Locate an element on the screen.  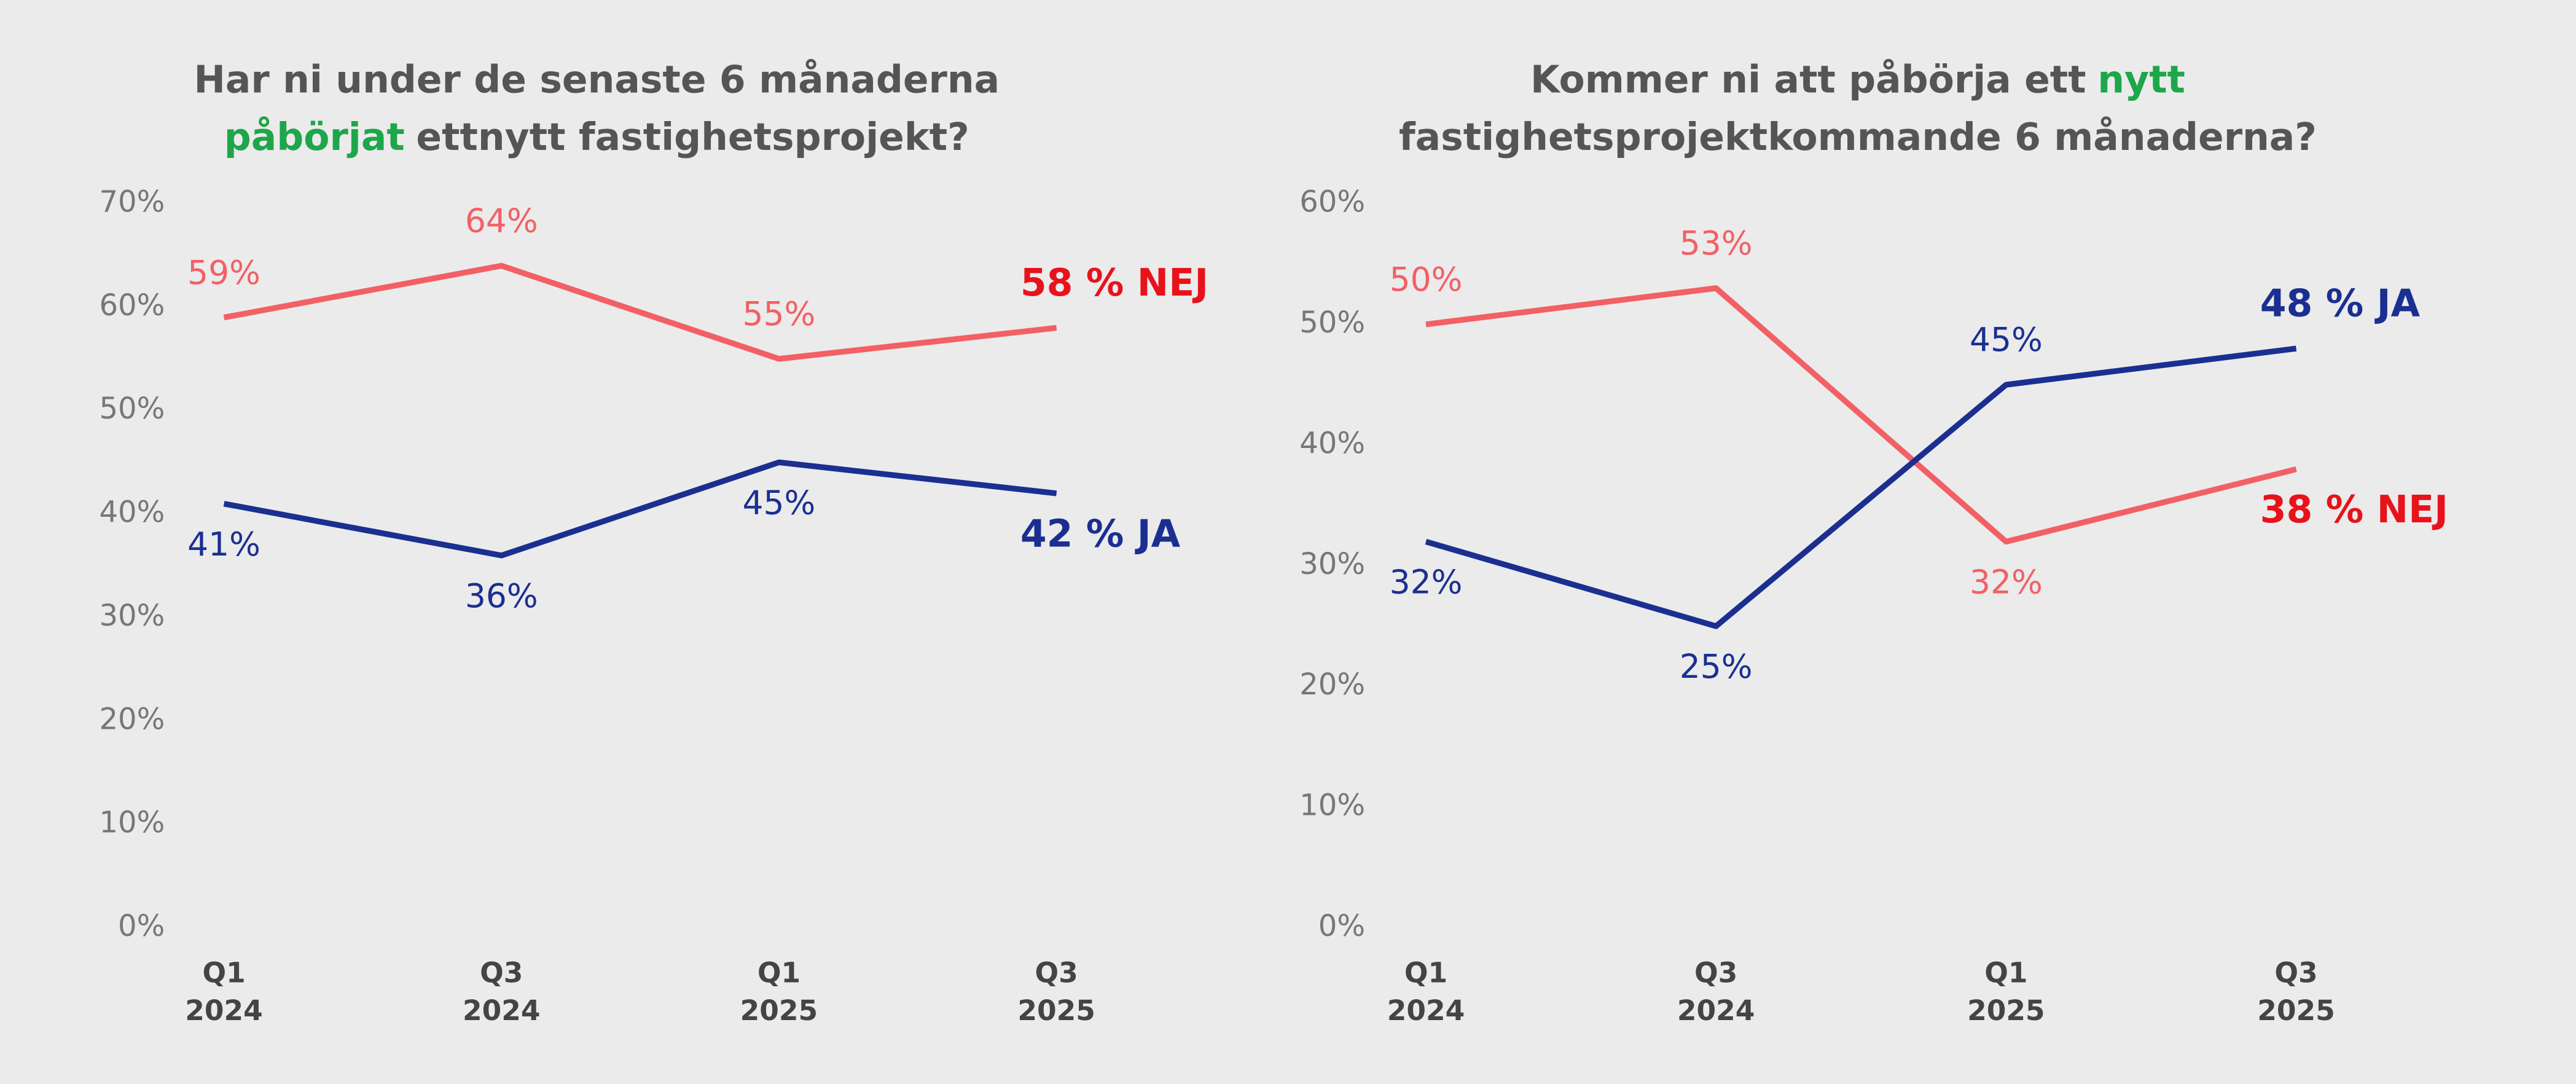
title-part: ettnytt fastighetsprojekt? is located at coordinates (693, 137).